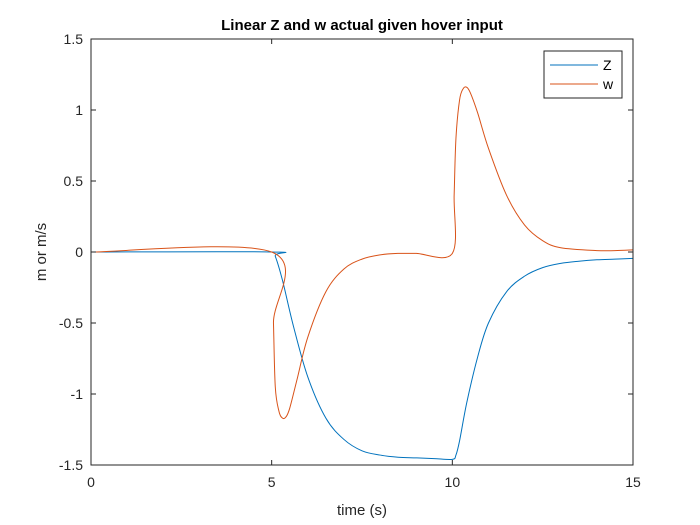 The height and width of the screenshot is (525, 700). I want to click on y-tick-label: 1, so click(79, 110).